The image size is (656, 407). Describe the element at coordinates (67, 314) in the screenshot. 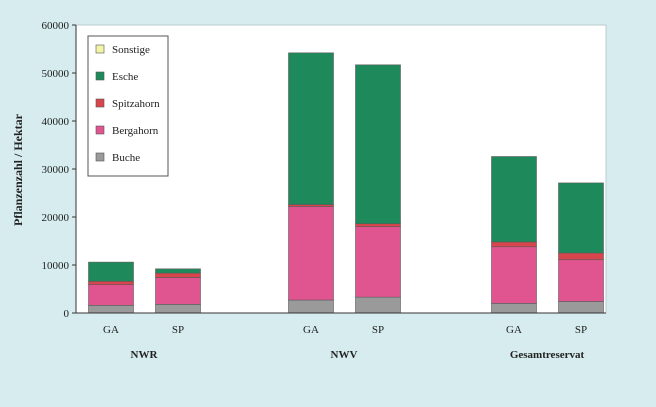

I see `y-tick-label: 0` at that location.